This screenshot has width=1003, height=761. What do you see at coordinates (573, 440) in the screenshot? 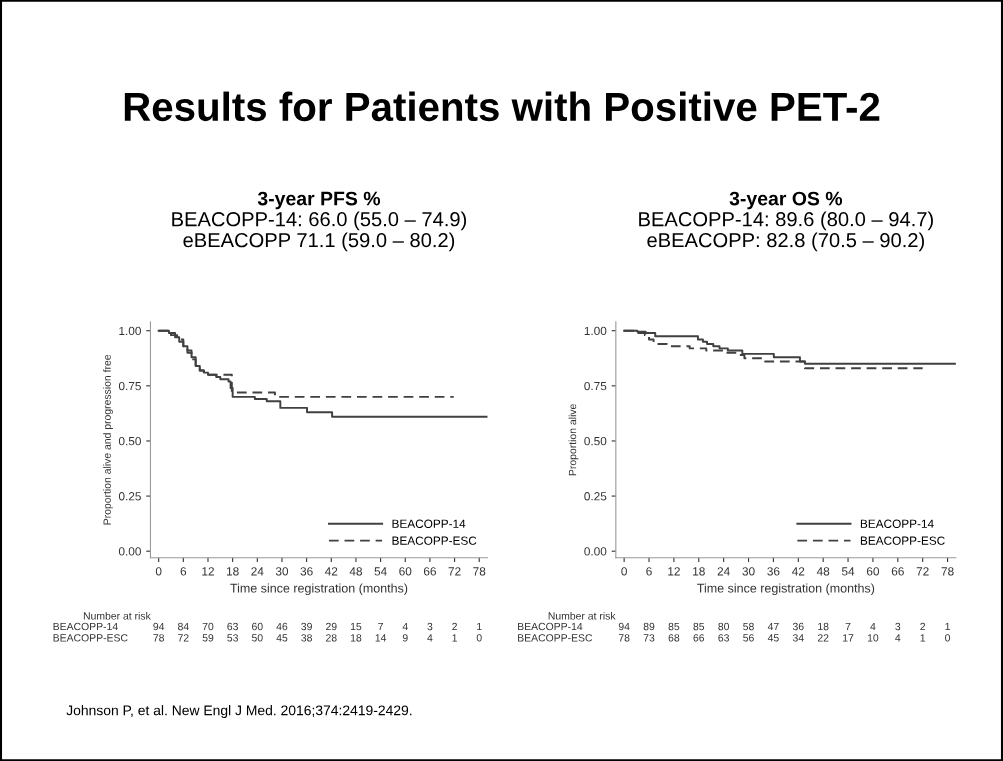
I see `y-axis-title: Proportion alive` at bounding box center [573, 440].